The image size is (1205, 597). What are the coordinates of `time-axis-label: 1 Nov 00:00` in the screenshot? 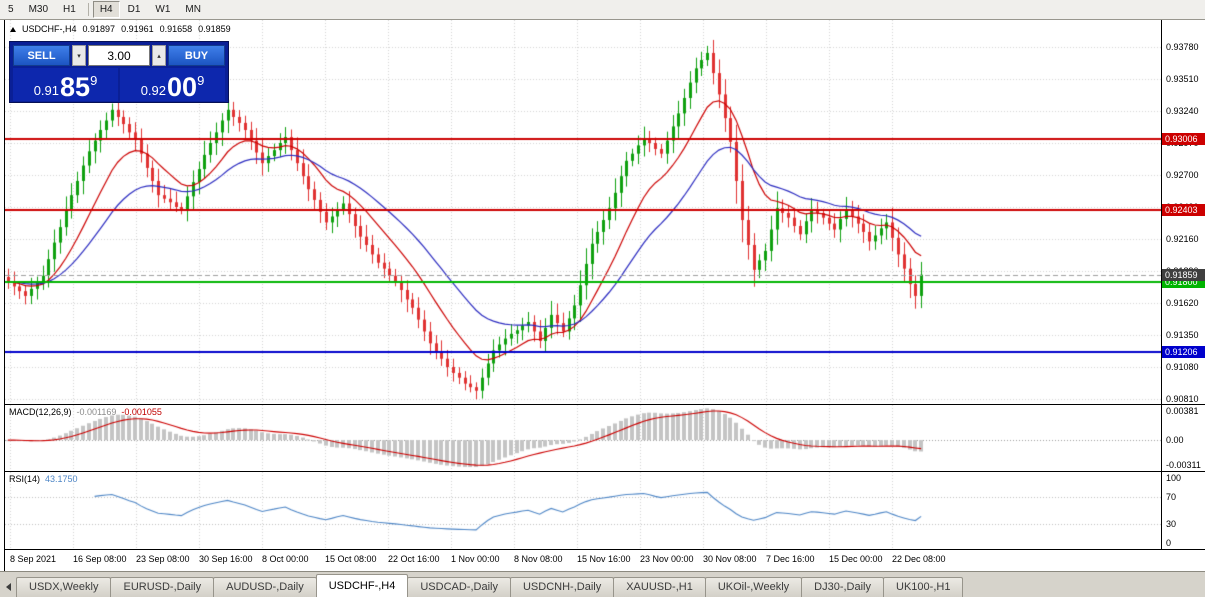 It's located at (475, 559).